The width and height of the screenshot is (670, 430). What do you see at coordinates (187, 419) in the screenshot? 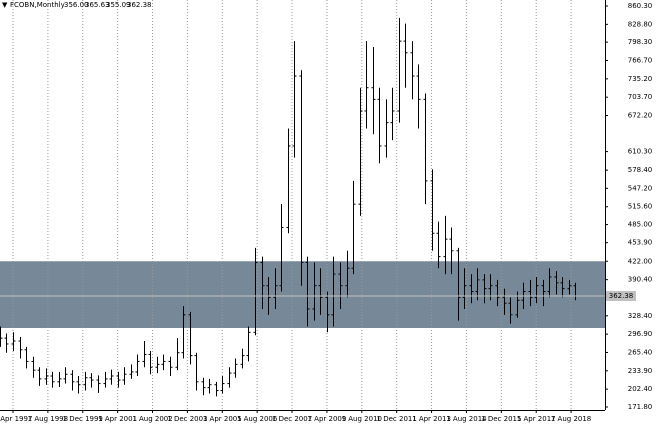
I see `x-tick-label: 1 Dec 2003` at bounding box center [187, 419].